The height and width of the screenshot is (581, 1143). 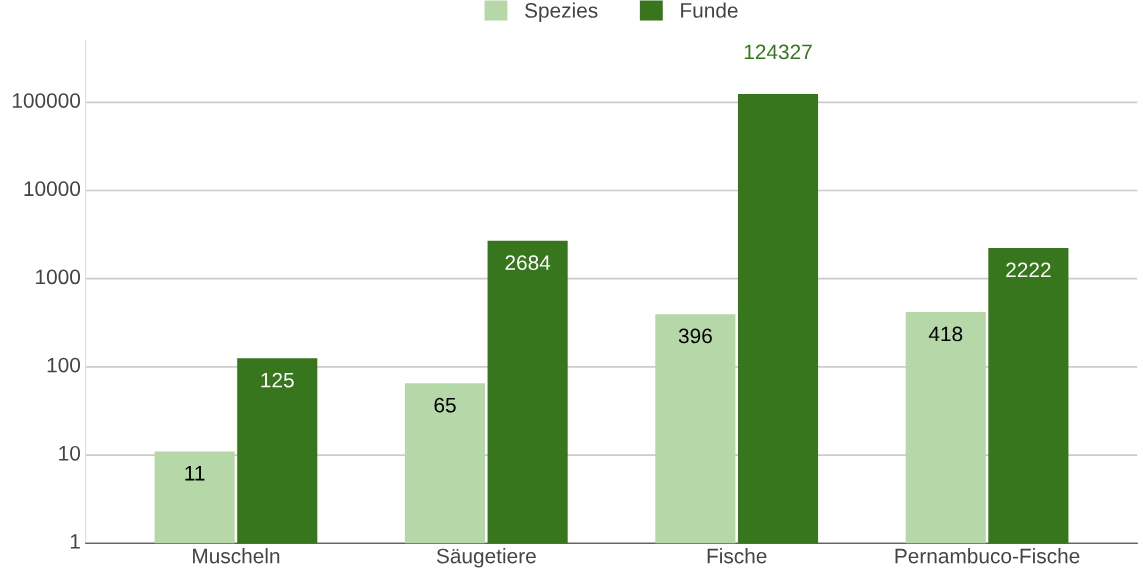 What do you see at coordinates (236, 556) in the screenshot?
I see `x-tick-label: Muscheln` at bounding box center [236, 556].